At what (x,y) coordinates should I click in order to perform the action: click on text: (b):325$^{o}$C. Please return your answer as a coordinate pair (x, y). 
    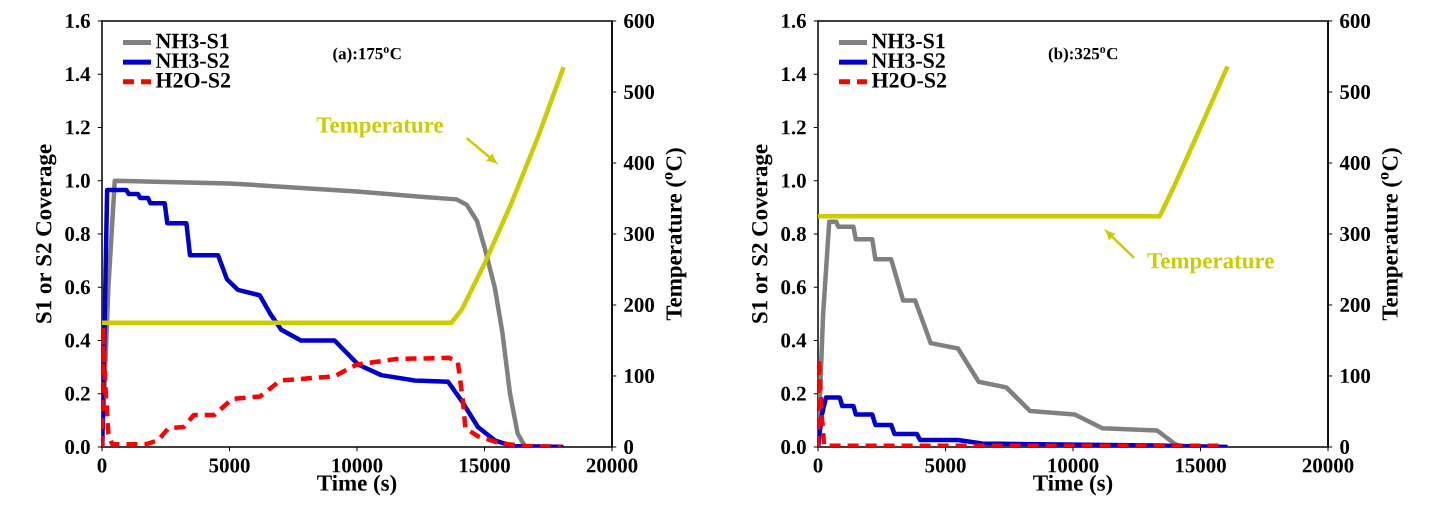
    Looking at the image, I should click on (1083, 55).